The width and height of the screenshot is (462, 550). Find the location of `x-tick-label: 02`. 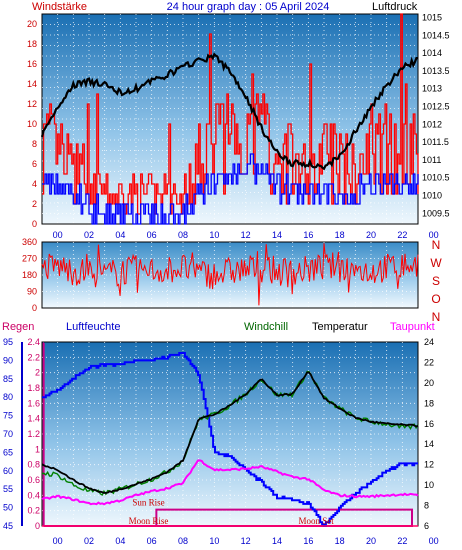

x-tick-label: 02 is located at coordinates (89, 235).